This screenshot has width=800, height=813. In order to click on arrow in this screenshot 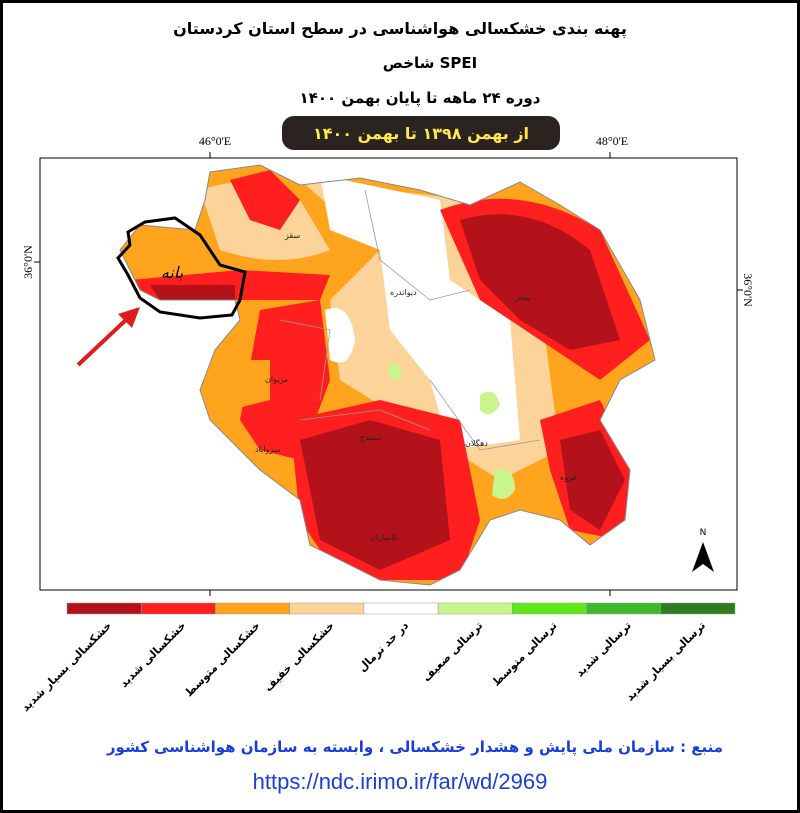, I will do `click(103, 341)`.